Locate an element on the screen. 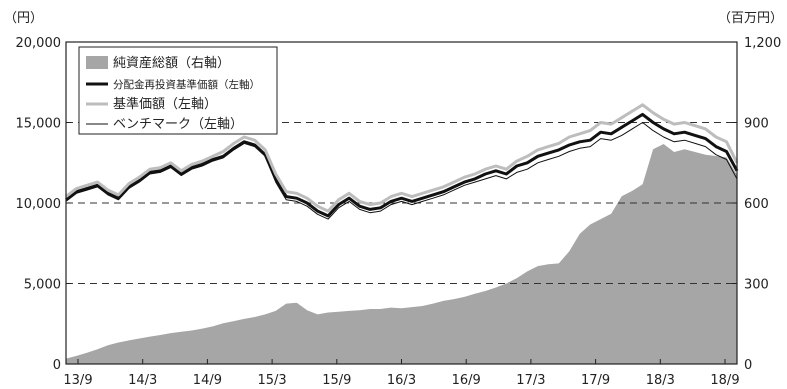  legend-box is located at coordinates (178, 90).